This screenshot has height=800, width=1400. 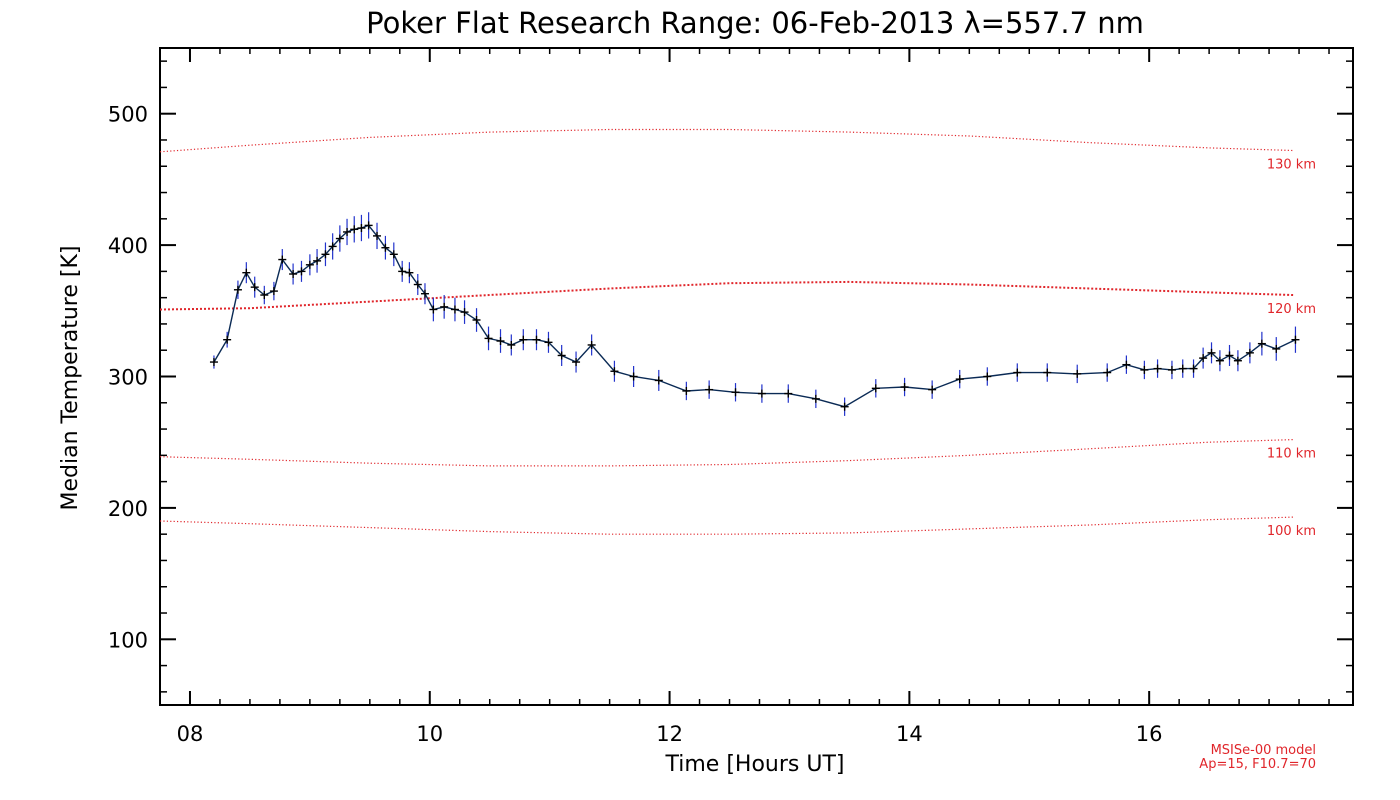 What do you see at coordinates (755, 764) in the screenshot?
I see `x-axis-label: Time [Hours UT]` at bounding box center [755, 764].